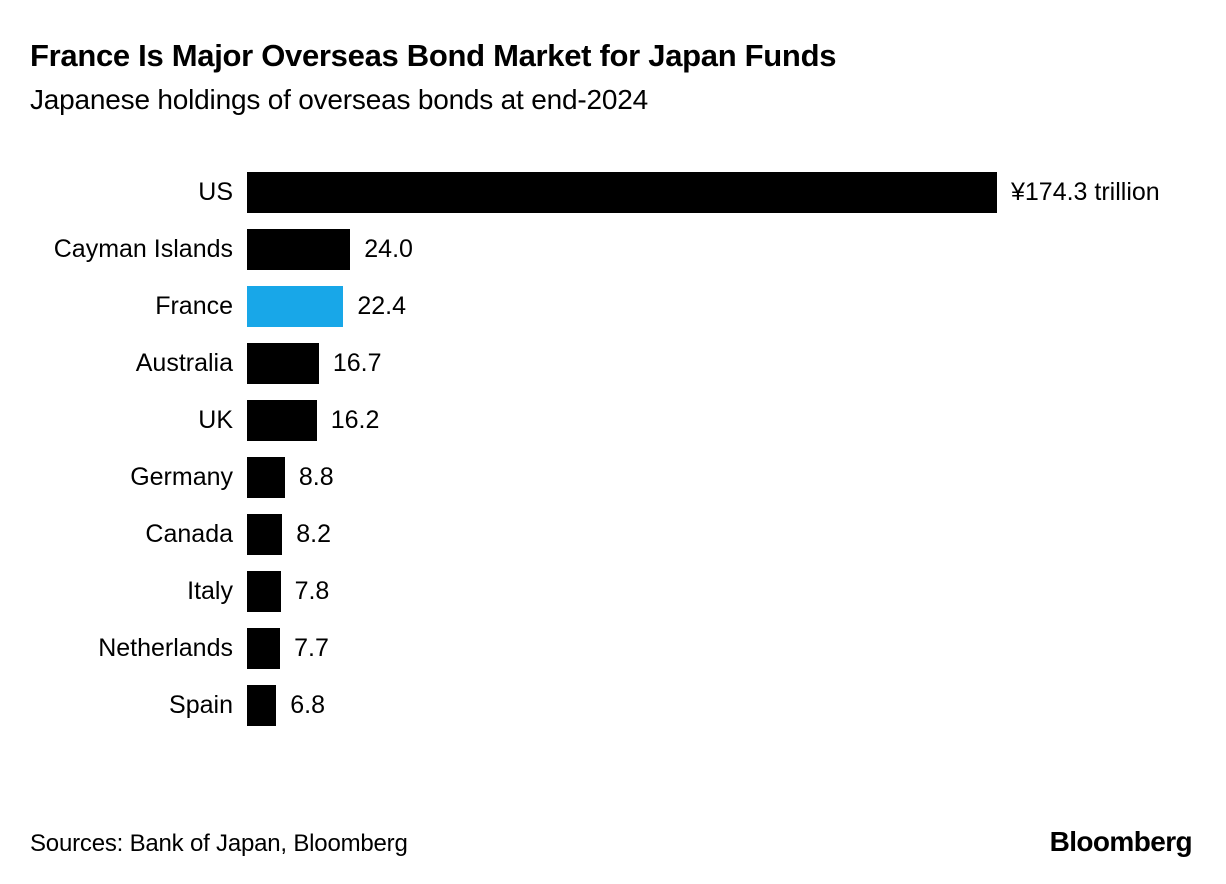 The image size is (1226, 884). What do you see at coordinates (266, 477) in the screenshot?
I see `bar-germany` at bounding box center [266, 477].